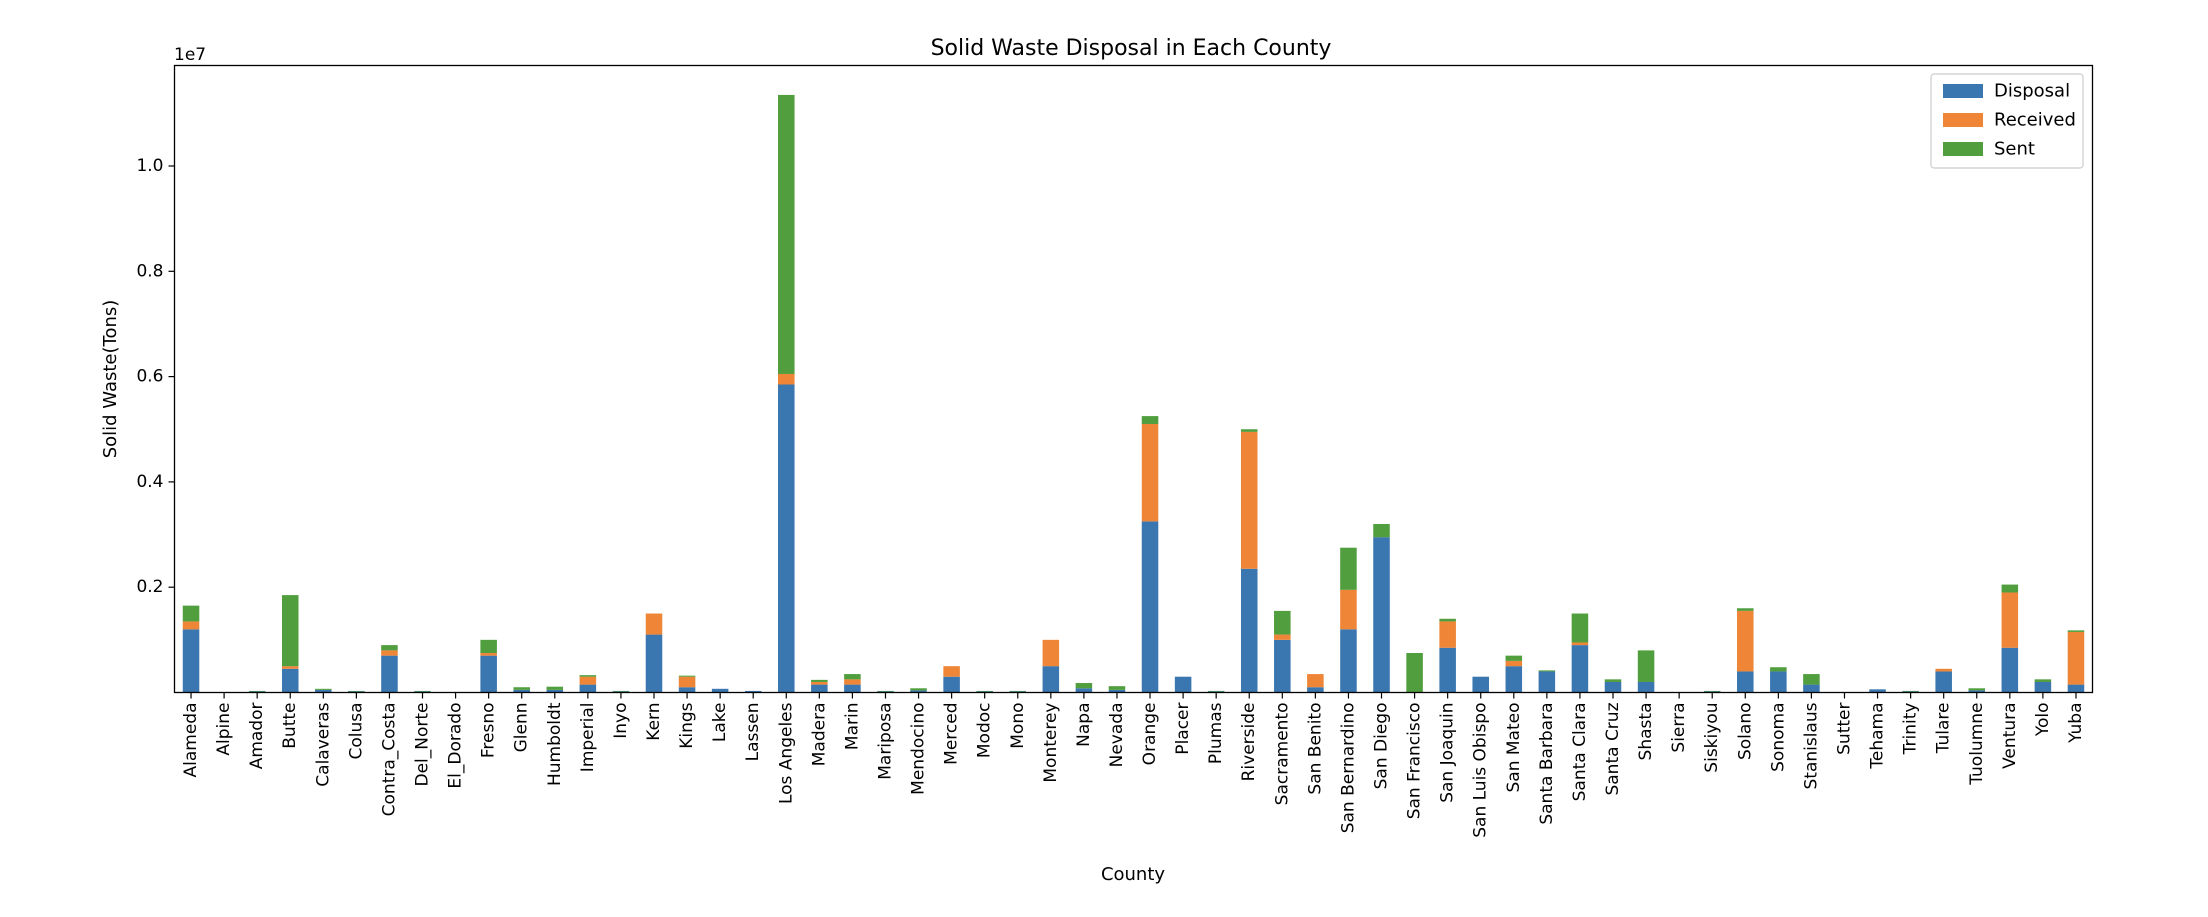 The width and height of the screenshot is (2208, 917). I want to click on y-tick-label: 0.4, so click(149, 482).